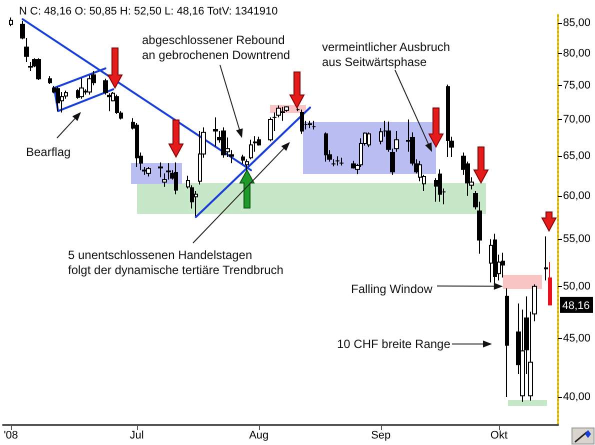 The image size is (595, 445). What do you see at coordinates (48, 152) in the screenshot?
I see `annotation: Bearflag` at bounding box center [48, 152].